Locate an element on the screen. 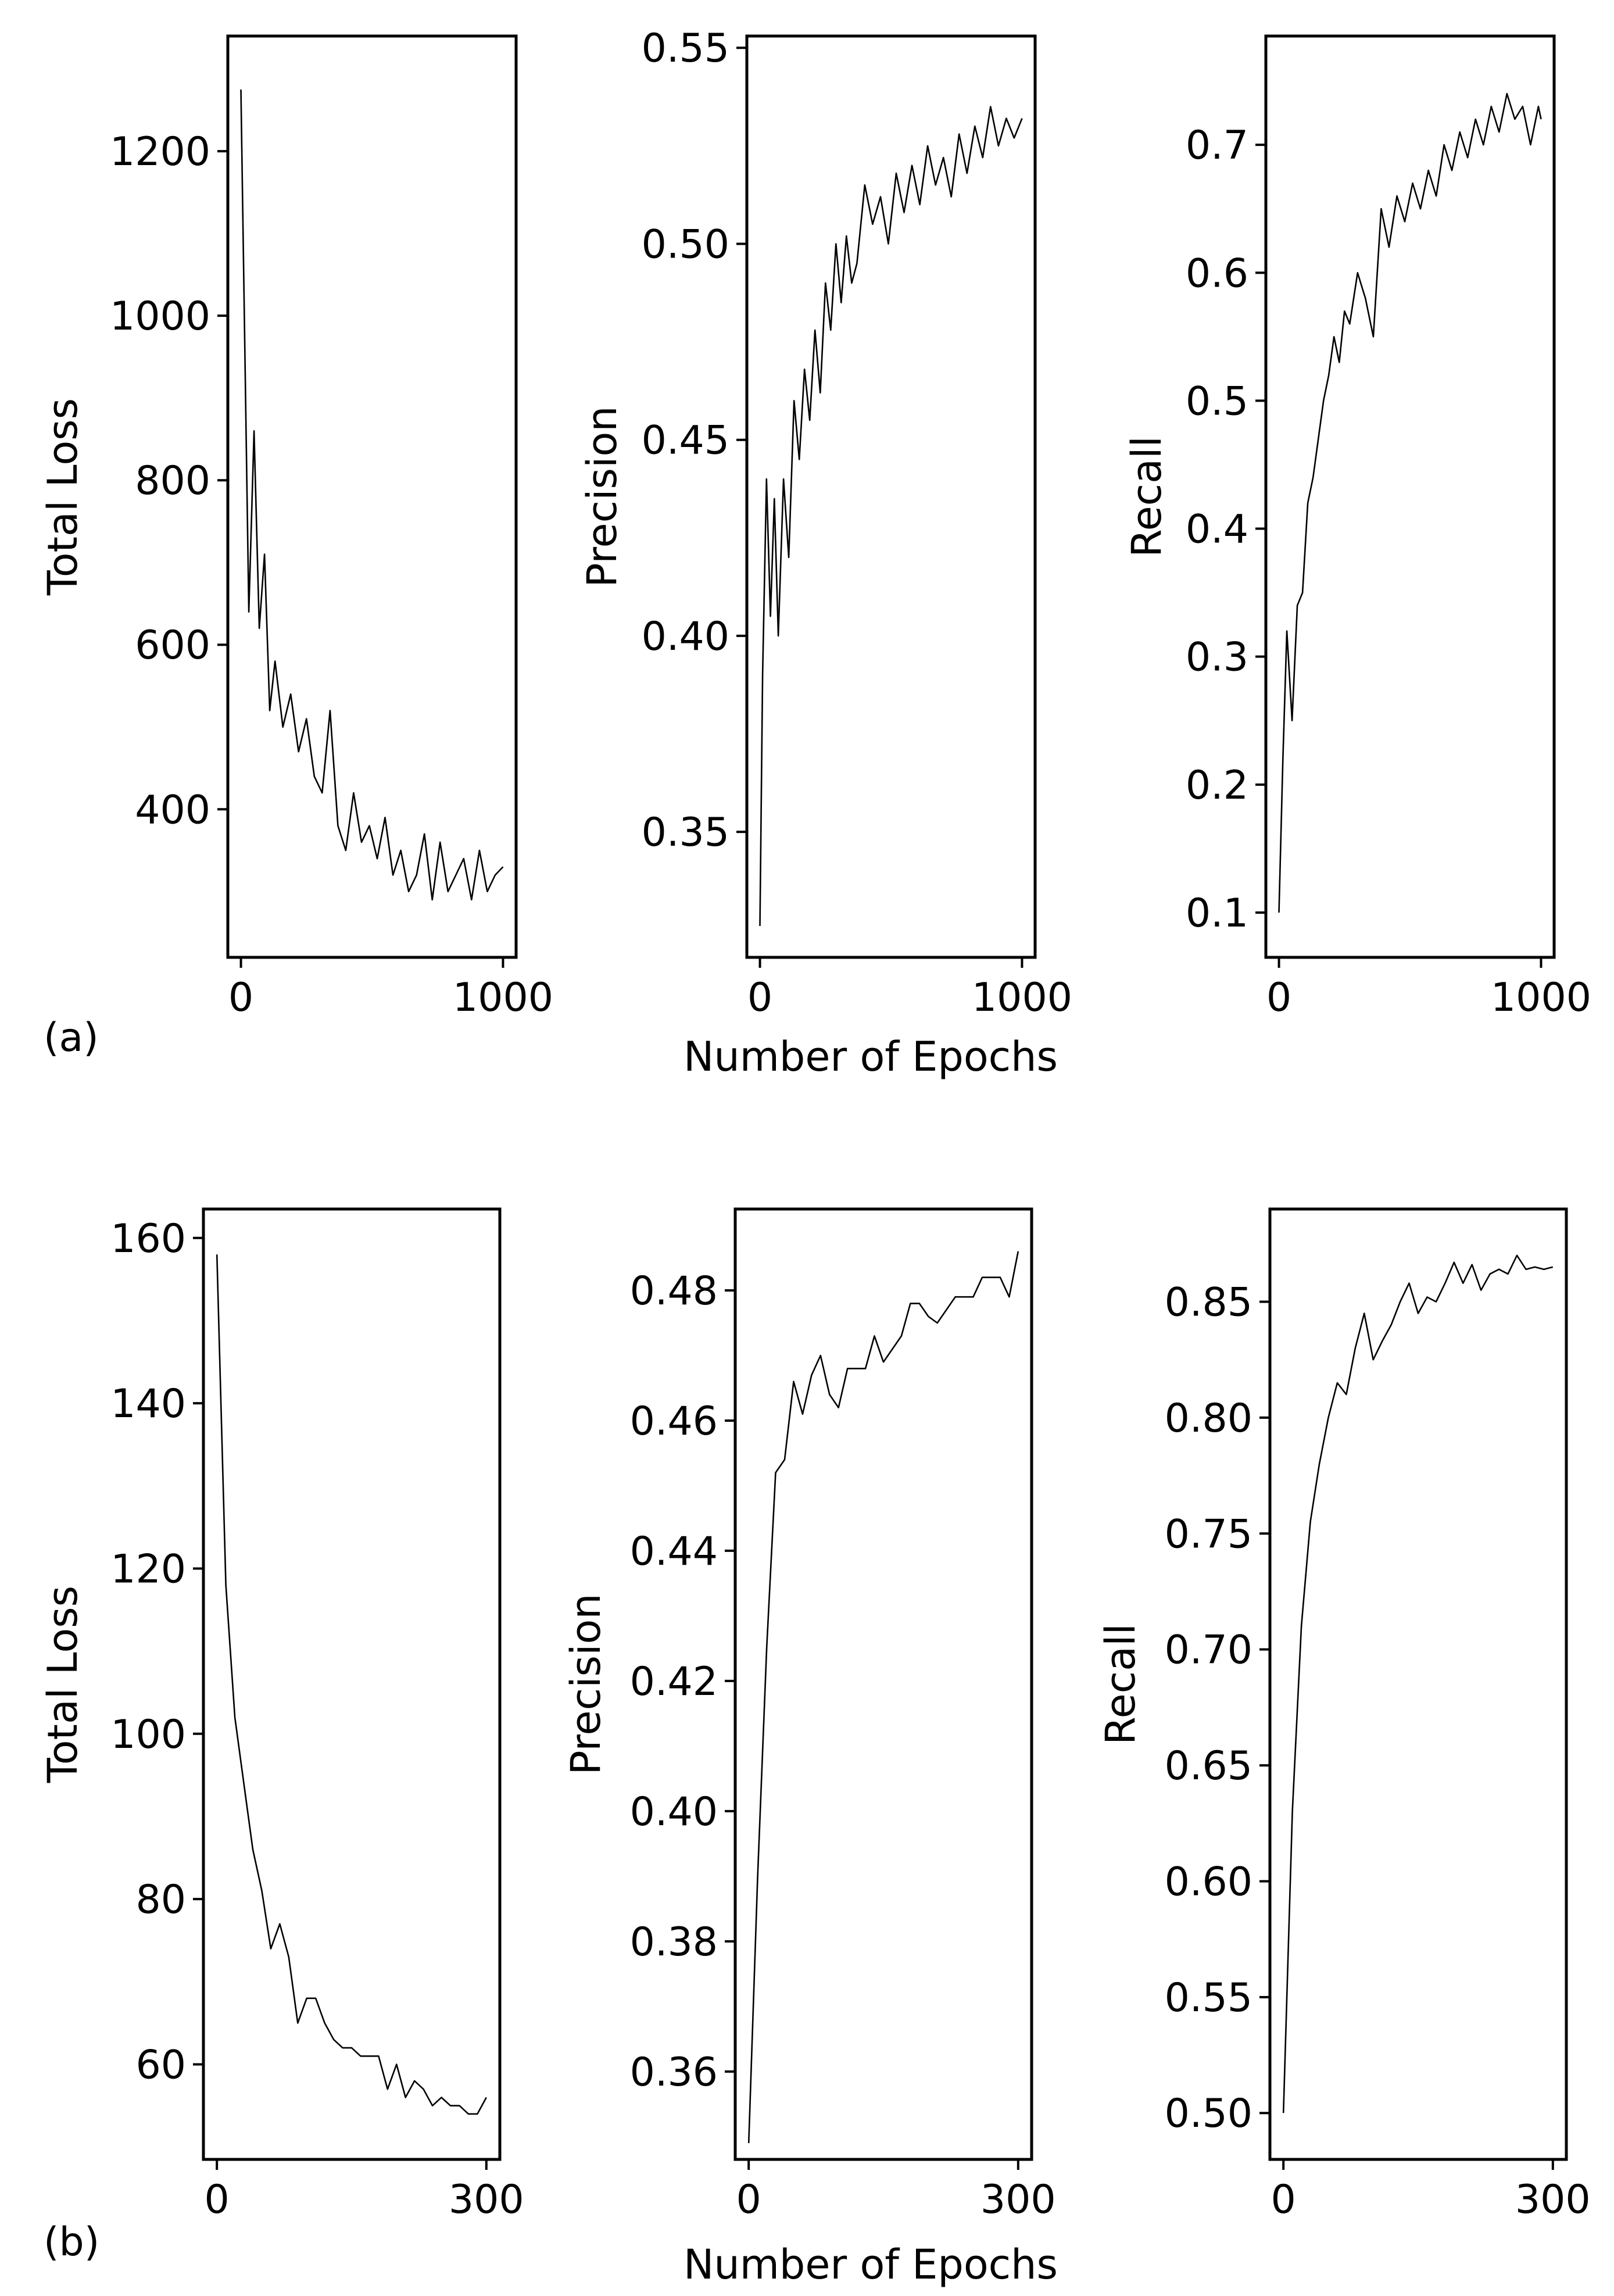  chart-a-1: 400 600 800 1000 1200 0 1000 Total Loss is located at coordinates (296, 527).